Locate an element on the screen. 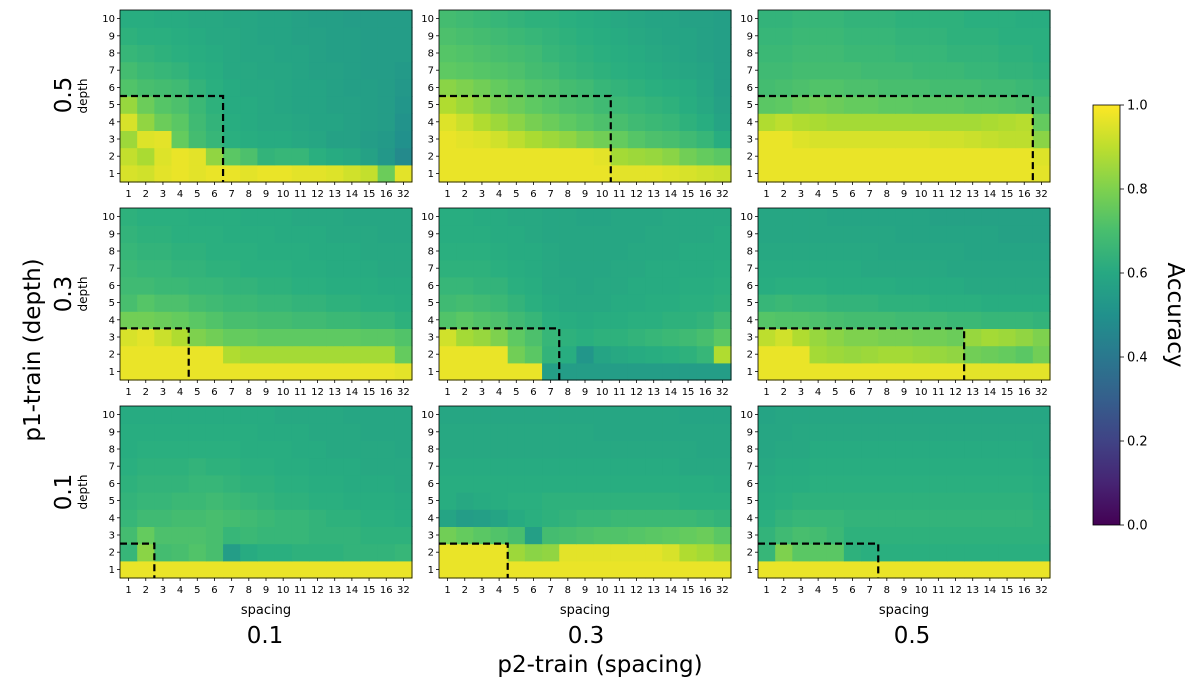 The image size is (1200, 700). y-tick-label: 7 is located at coordinates (112, 467).